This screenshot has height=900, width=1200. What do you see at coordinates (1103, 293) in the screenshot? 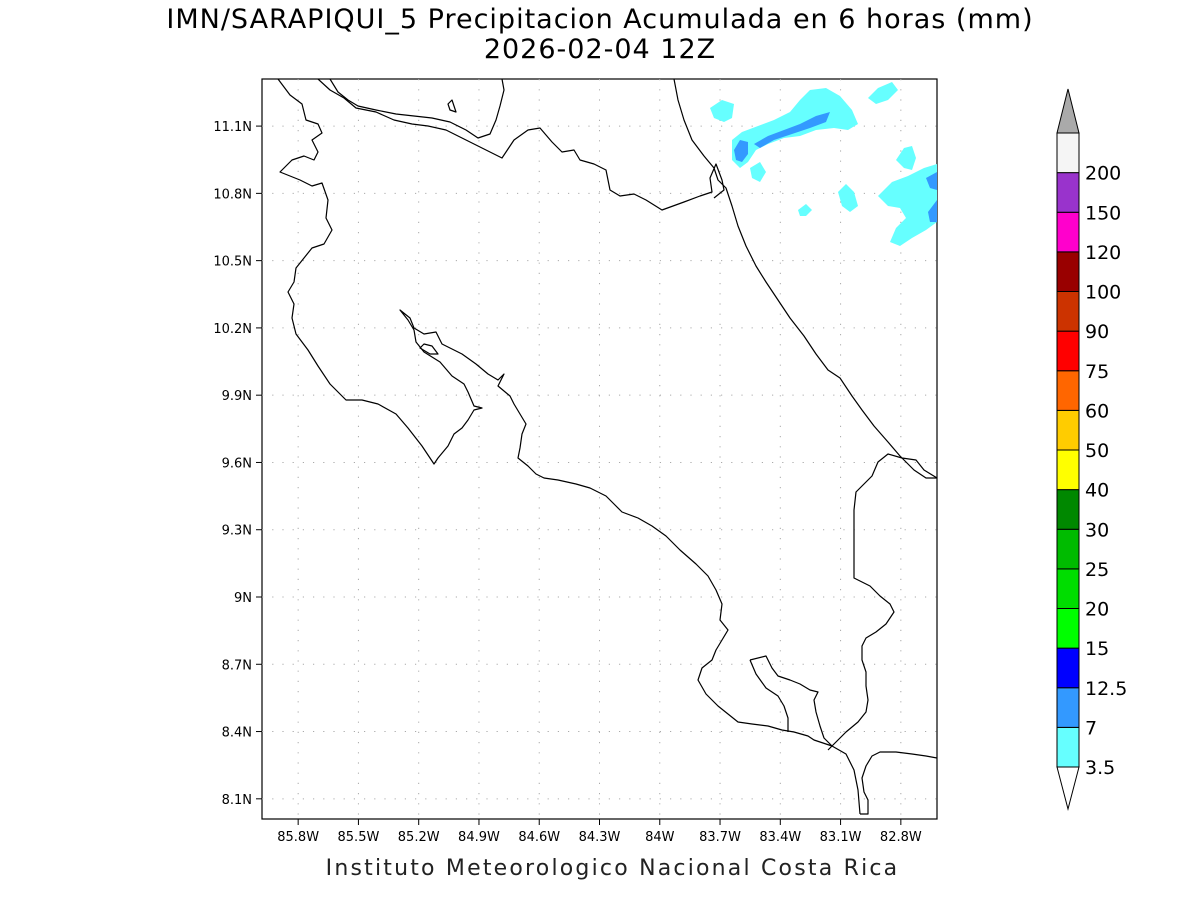
I see `colorbar-label: 100` at bounding box center [1103, 293].